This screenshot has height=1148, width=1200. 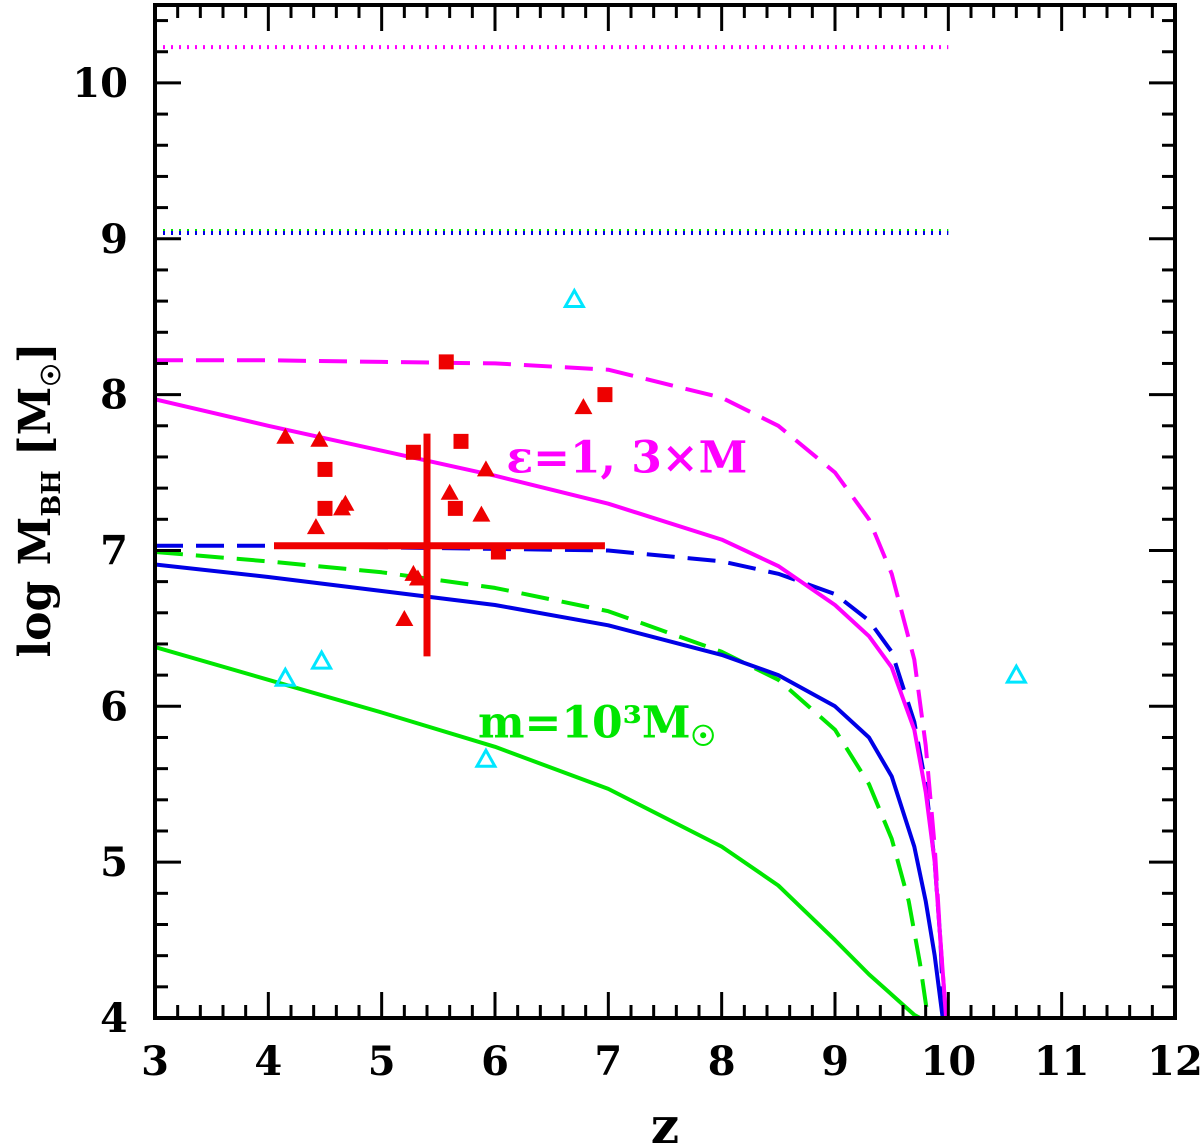 I want to click on y-axis-label-sub: BH, so click(x=52, y=493).